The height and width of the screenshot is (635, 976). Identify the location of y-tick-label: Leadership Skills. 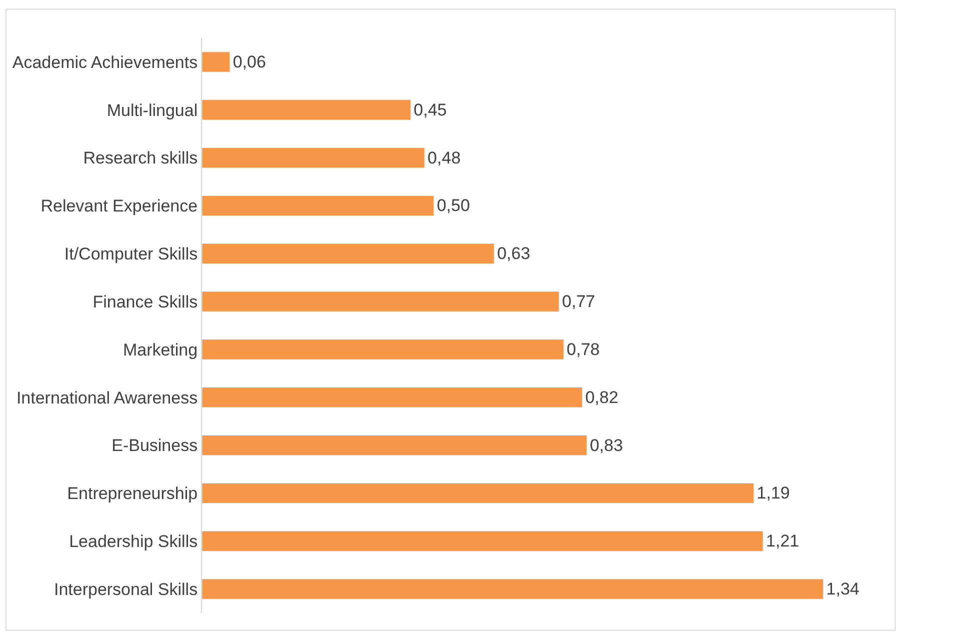
(133, 542).